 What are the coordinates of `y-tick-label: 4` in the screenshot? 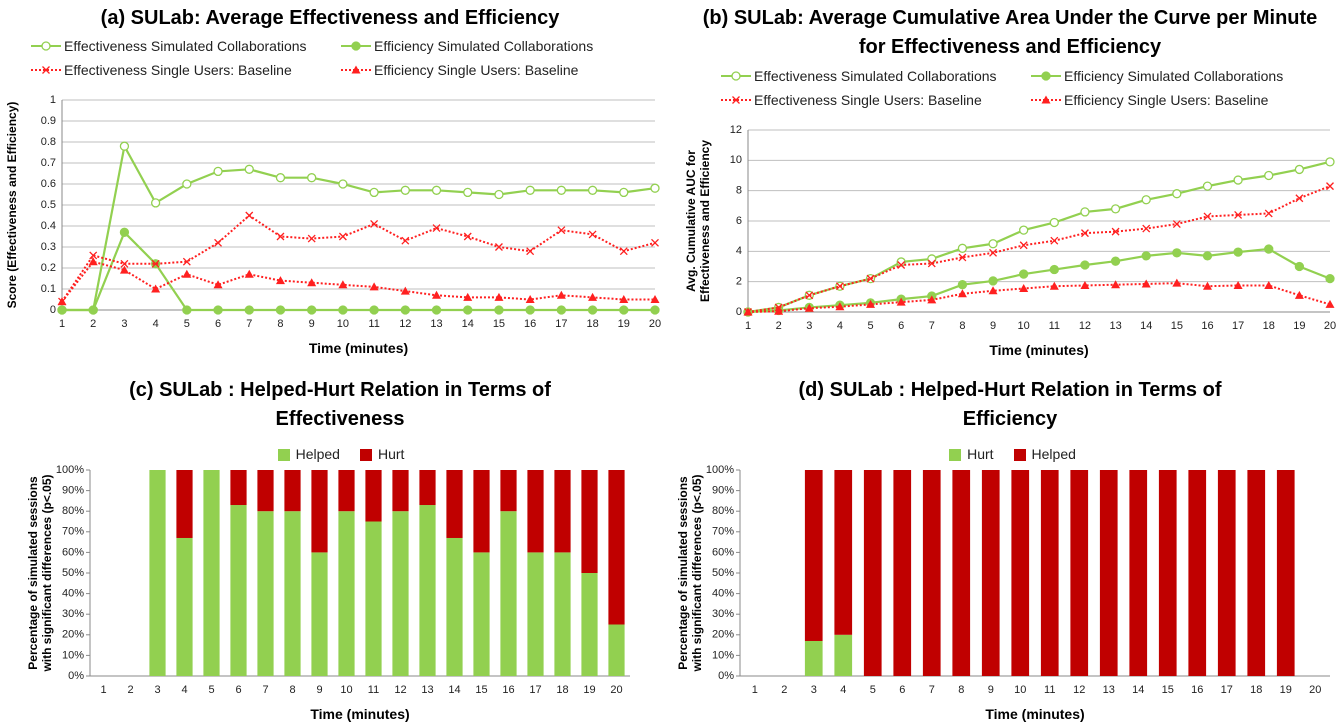 It's located at (739, 251).